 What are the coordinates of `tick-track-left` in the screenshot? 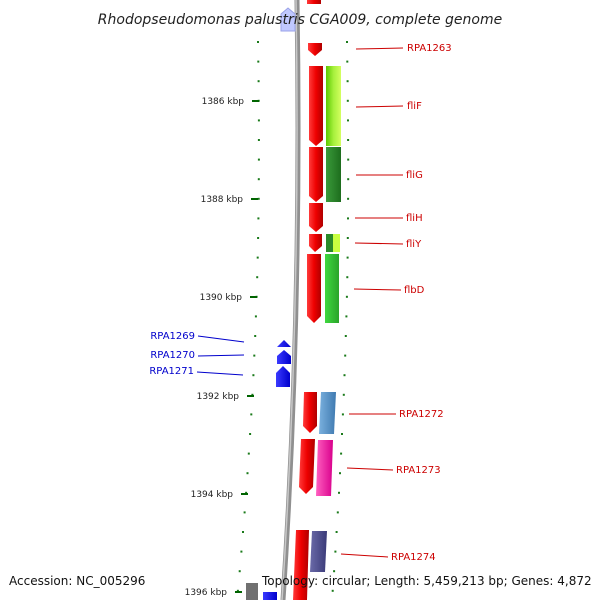 It's located at (248, 316).